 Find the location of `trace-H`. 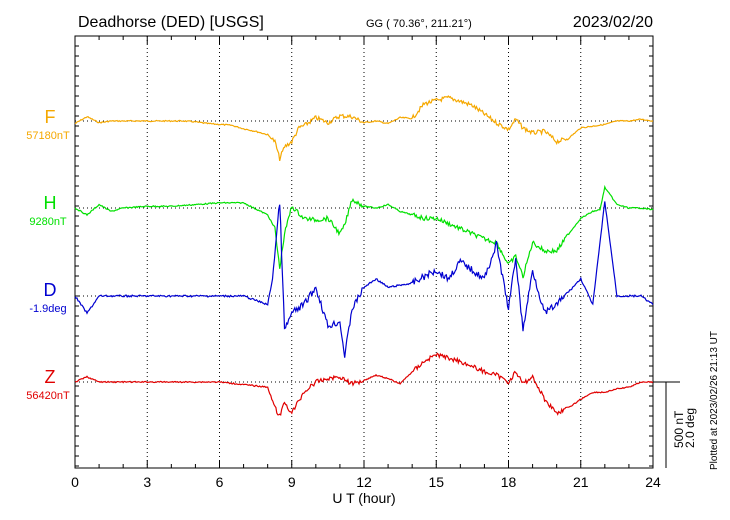

trace-H is located at coordinates (364, 231).